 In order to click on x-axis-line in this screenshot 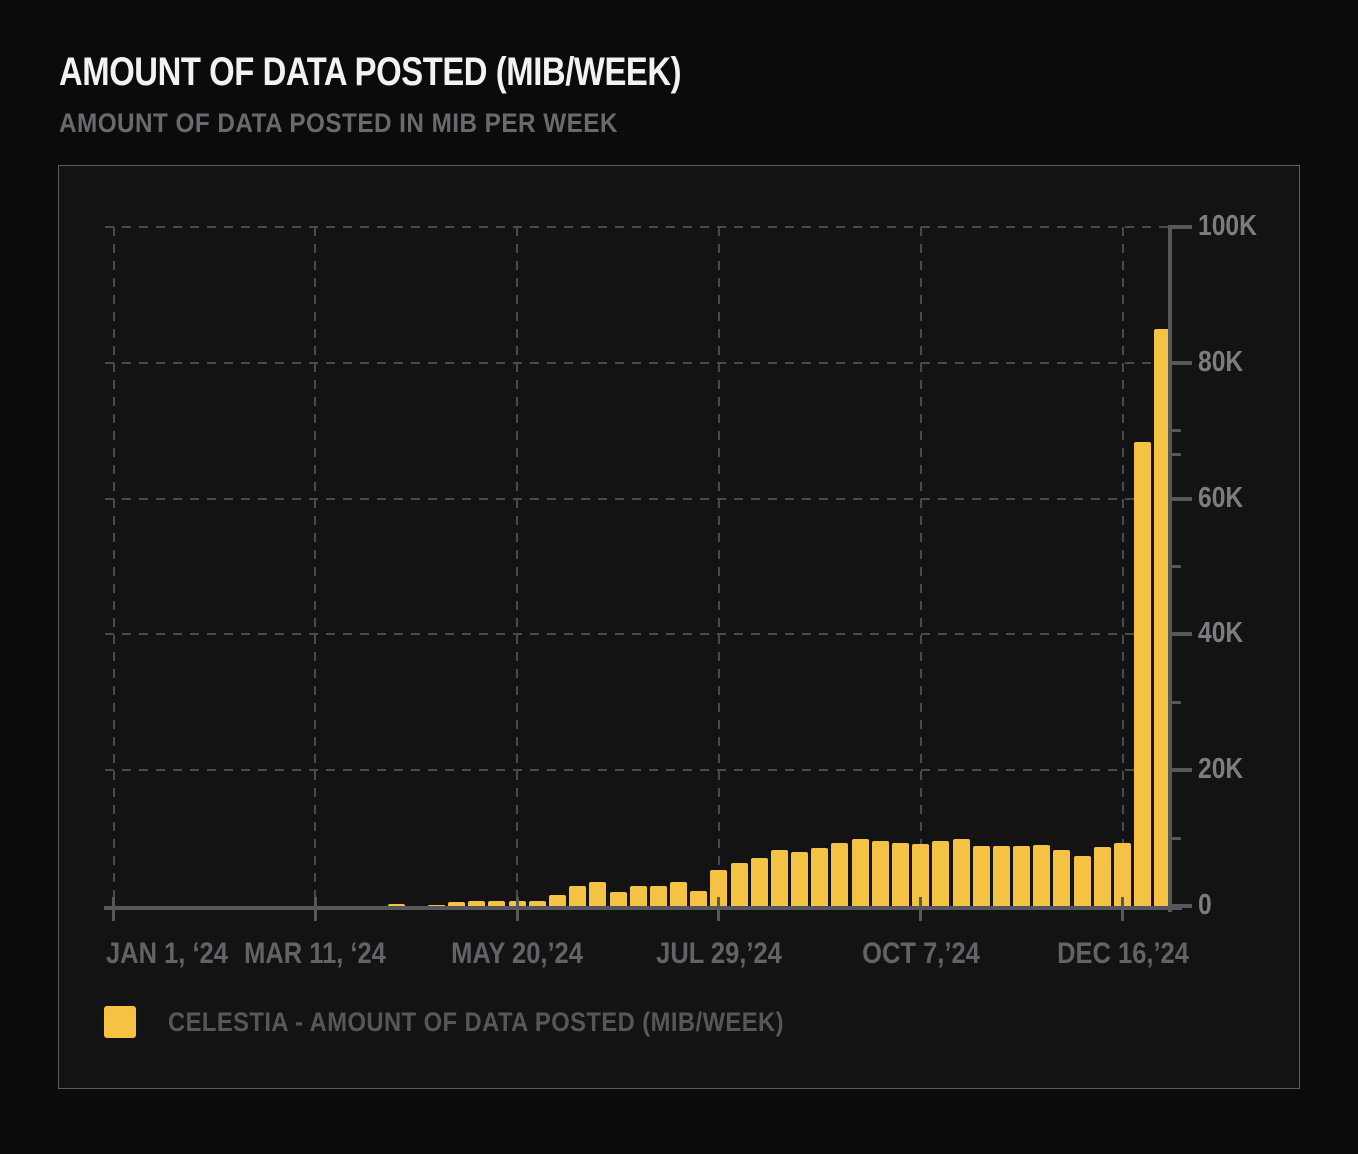, I will do `click(643, 908)`.